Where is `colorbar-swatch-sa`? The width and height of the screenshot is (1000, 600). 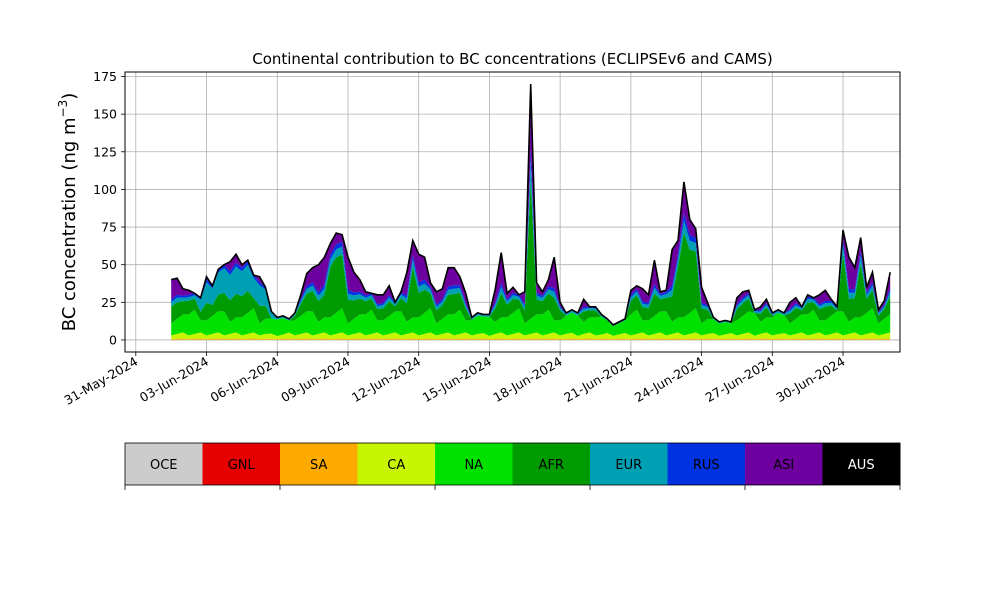
colorbar-swatch-sa is located at coordinates (319, 464).